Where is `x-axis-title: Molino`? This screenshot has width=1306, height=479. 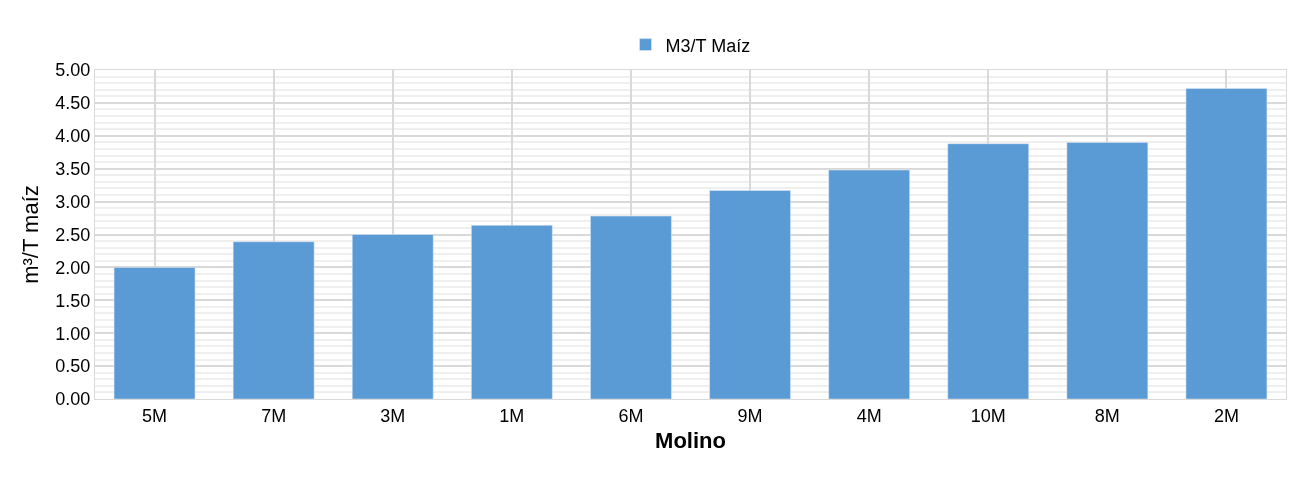 x-axis-title: Molino is located at coordinates (690, 441).